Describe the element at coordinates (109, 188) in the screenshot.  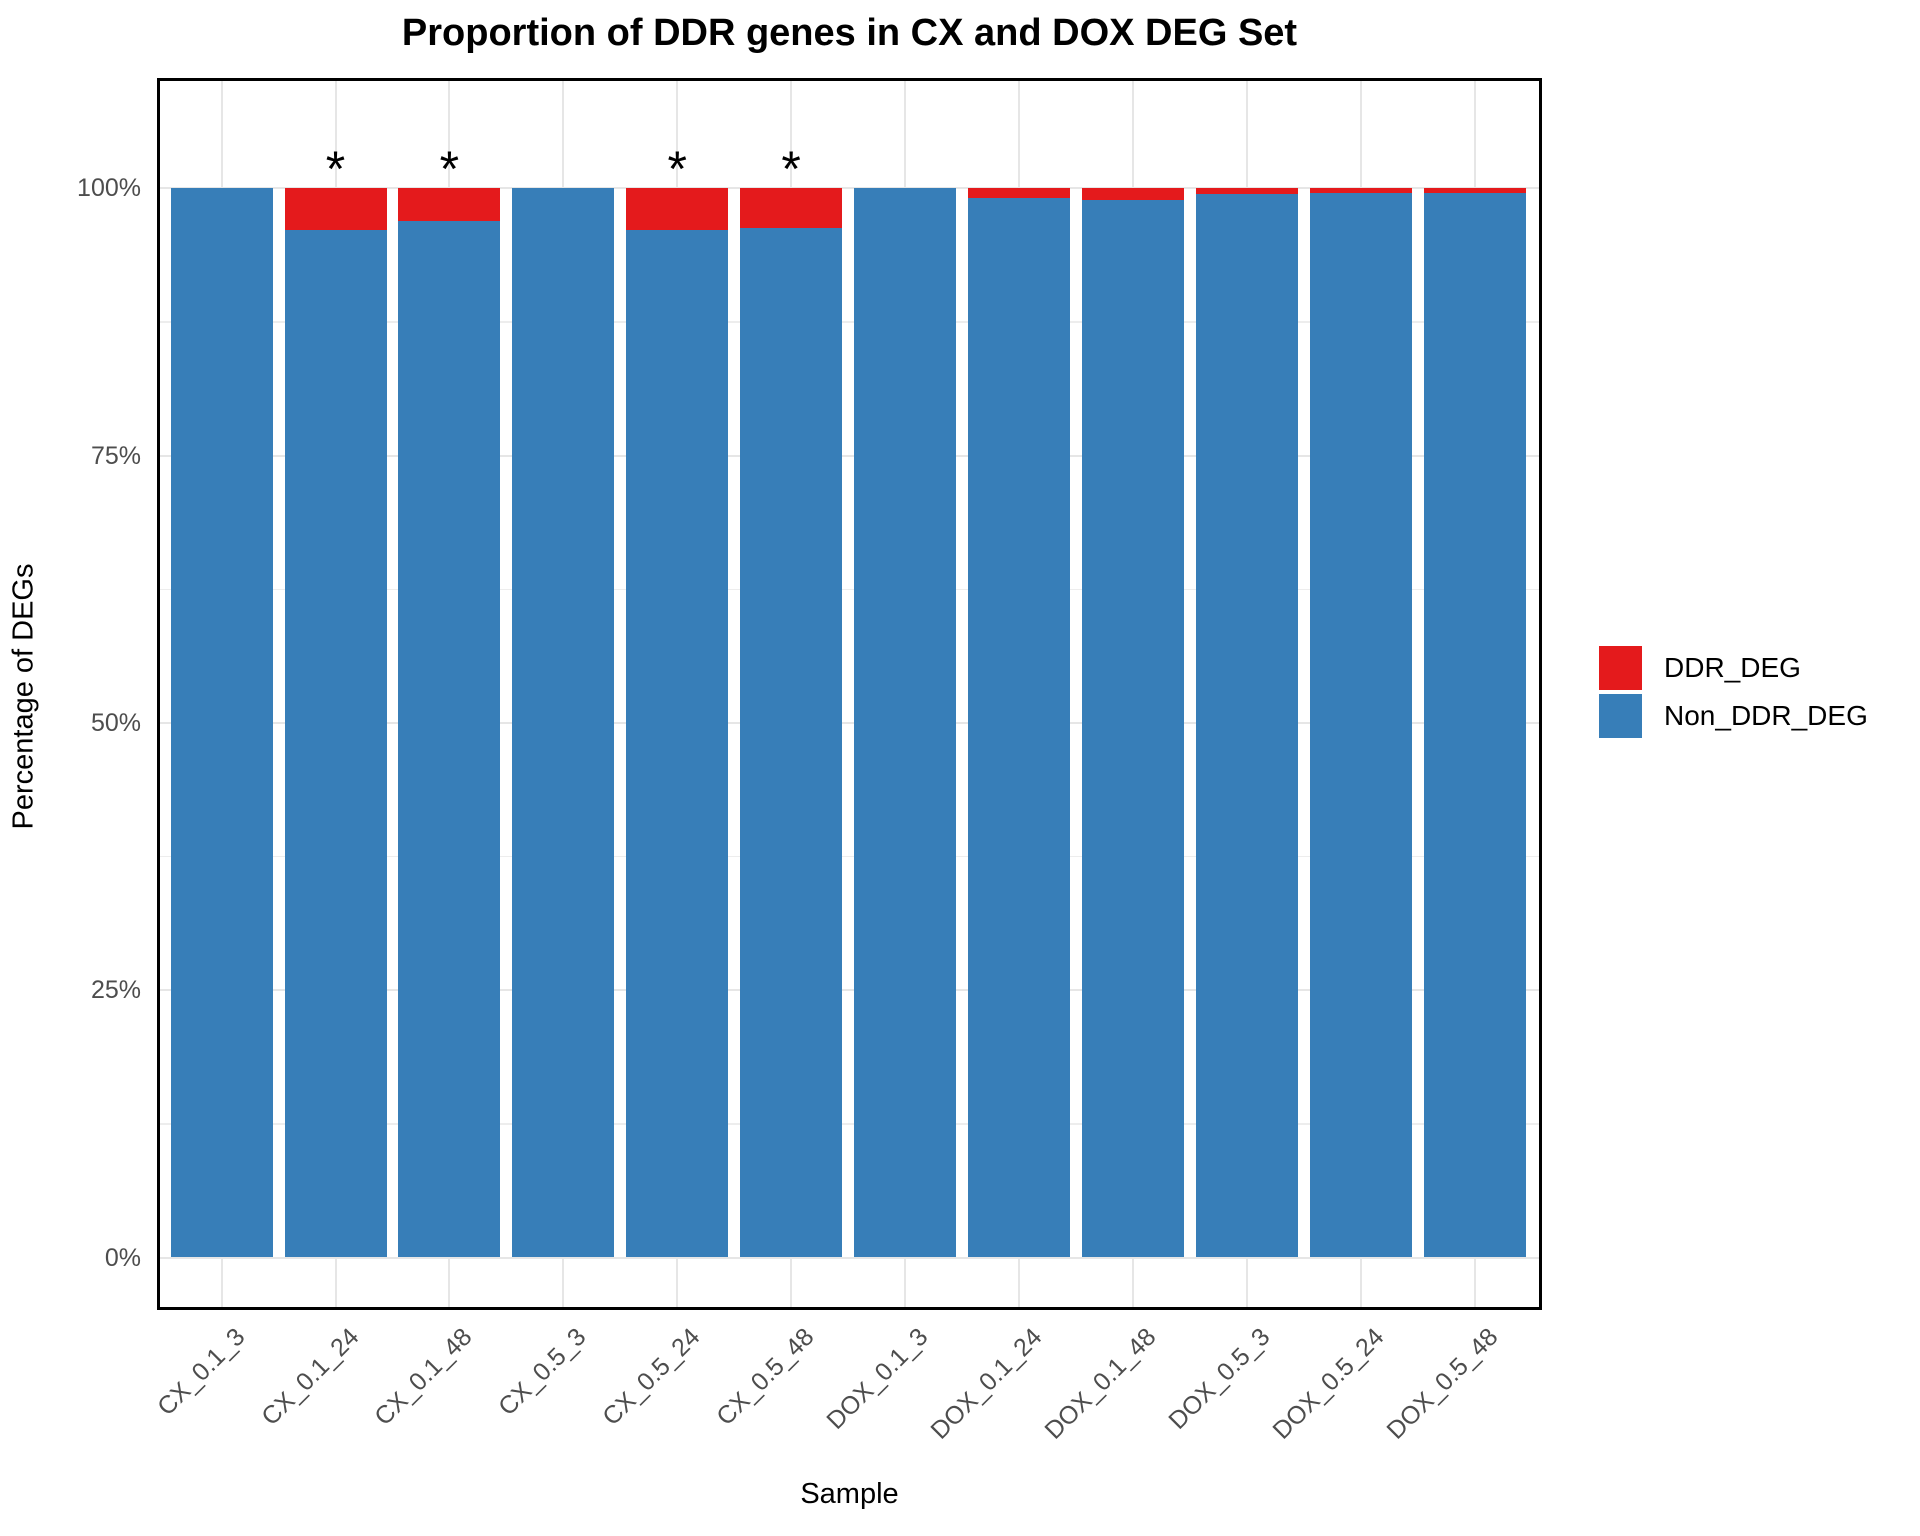
I see `y-axis-tick-label: 100%` at that location.